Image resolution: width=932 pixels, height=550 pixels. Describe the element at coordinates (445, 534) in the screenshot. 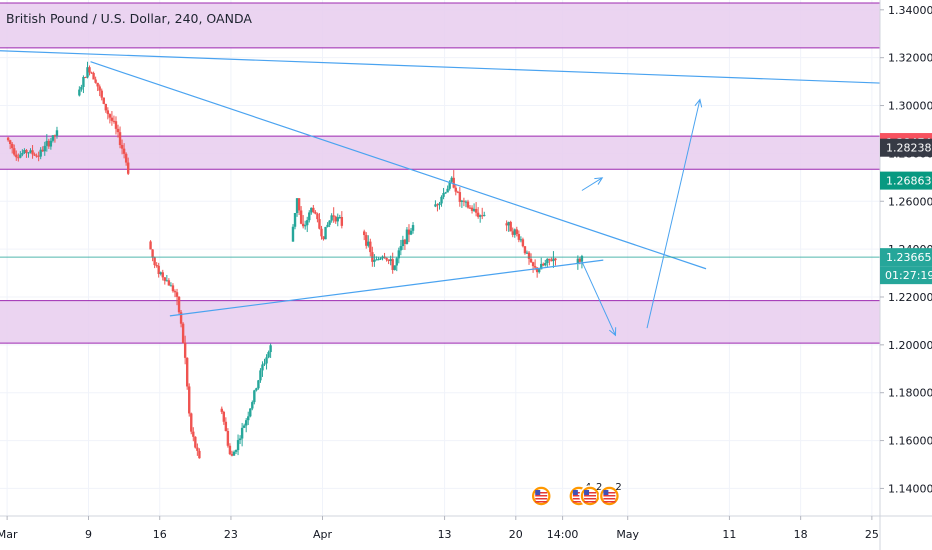

I see `time-tick-label: 13` at that location.